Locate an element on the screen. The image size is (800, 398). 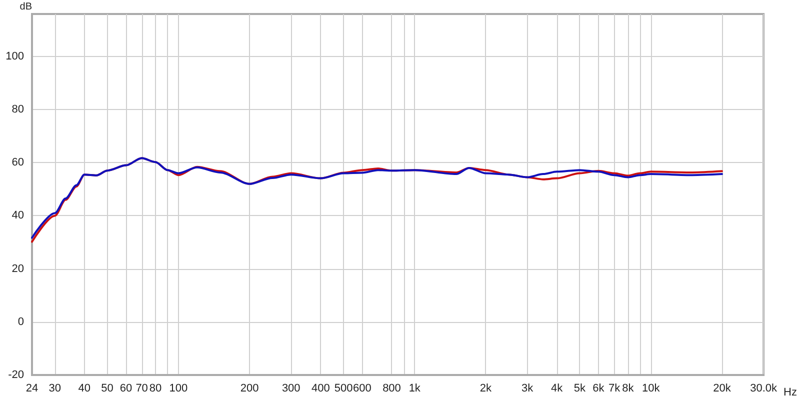
x-tick-label: 60 is located at coordinates (126, 388).